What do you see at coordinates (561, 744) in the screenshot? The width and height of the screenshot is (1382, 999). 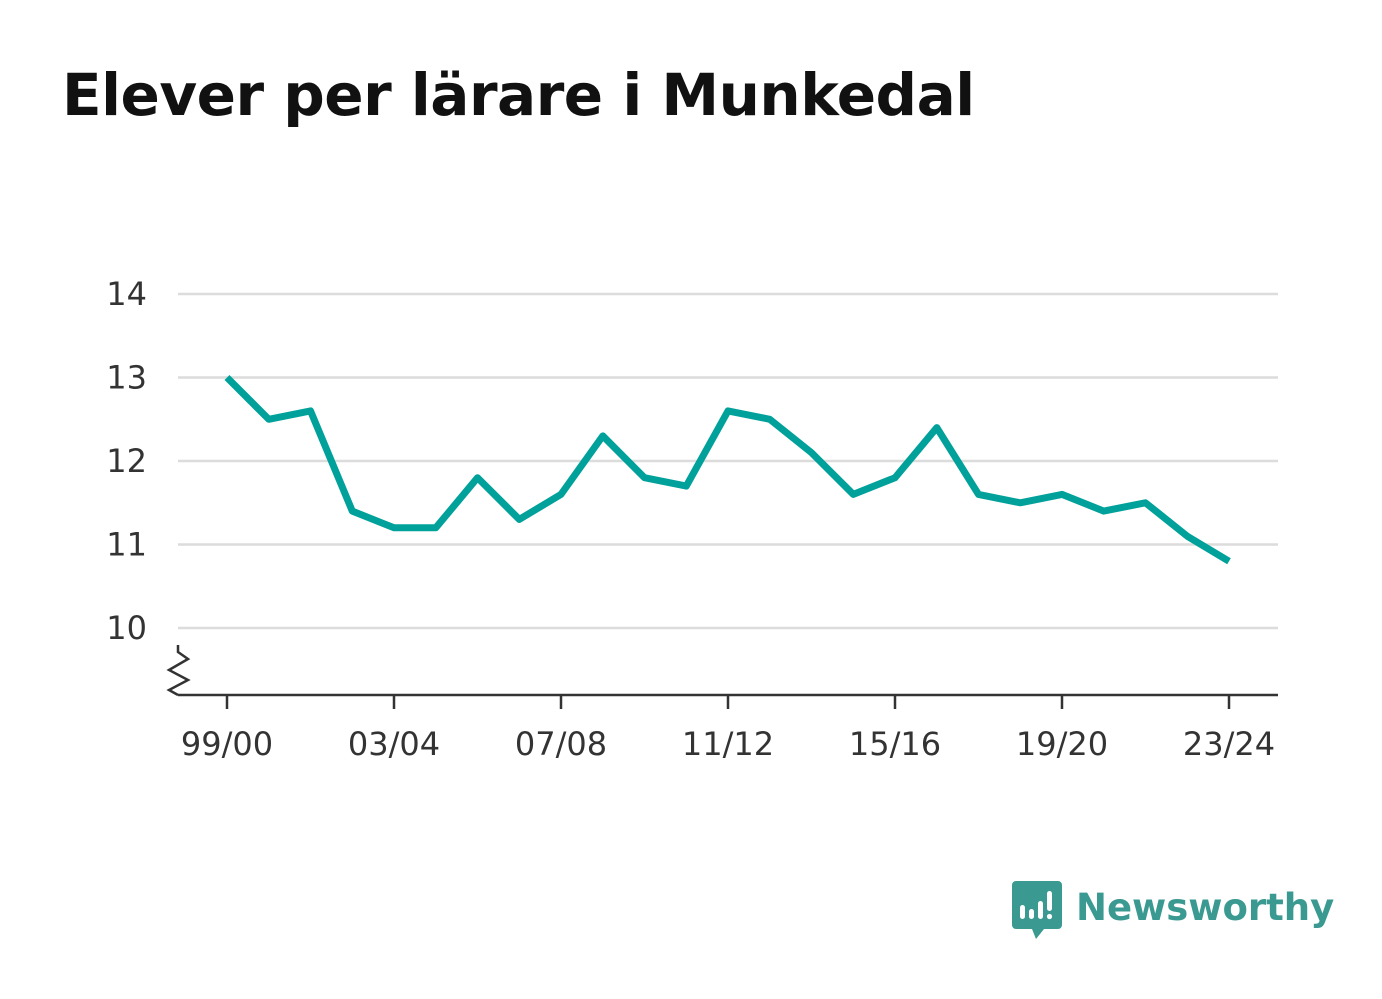 I see `x-tick-label-07-08: 07/08` at bounding box center [561, 744].